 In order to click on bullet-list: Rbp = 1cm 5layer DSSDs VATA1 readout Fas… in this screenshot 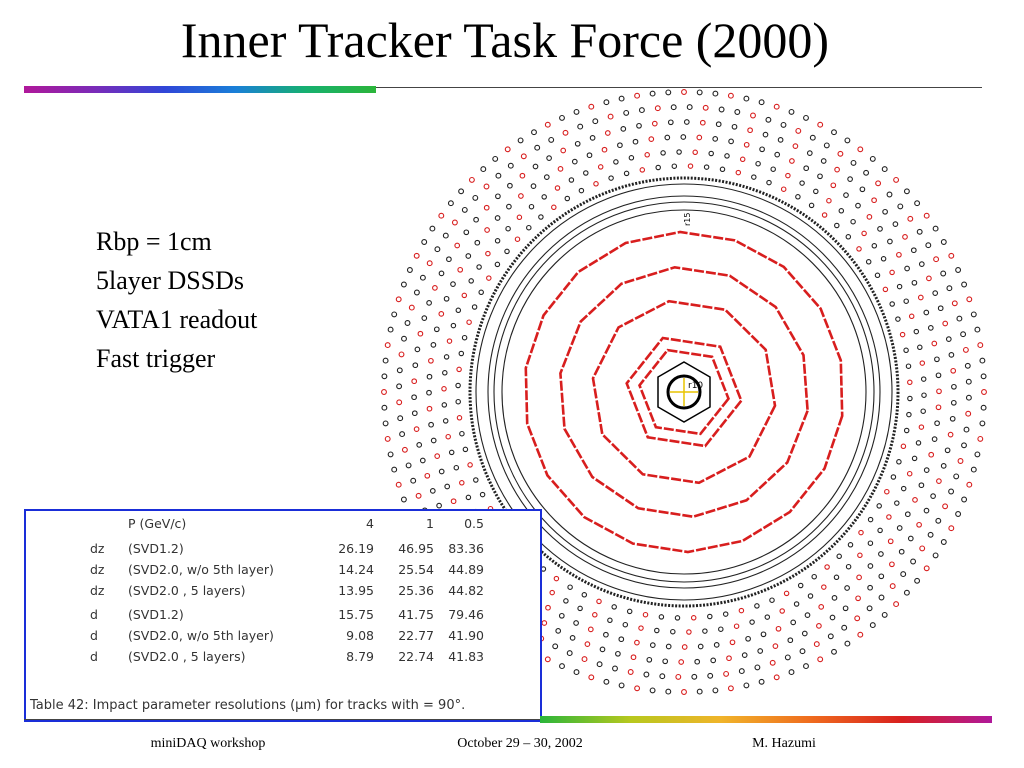, I will do `click(176, 300)`.